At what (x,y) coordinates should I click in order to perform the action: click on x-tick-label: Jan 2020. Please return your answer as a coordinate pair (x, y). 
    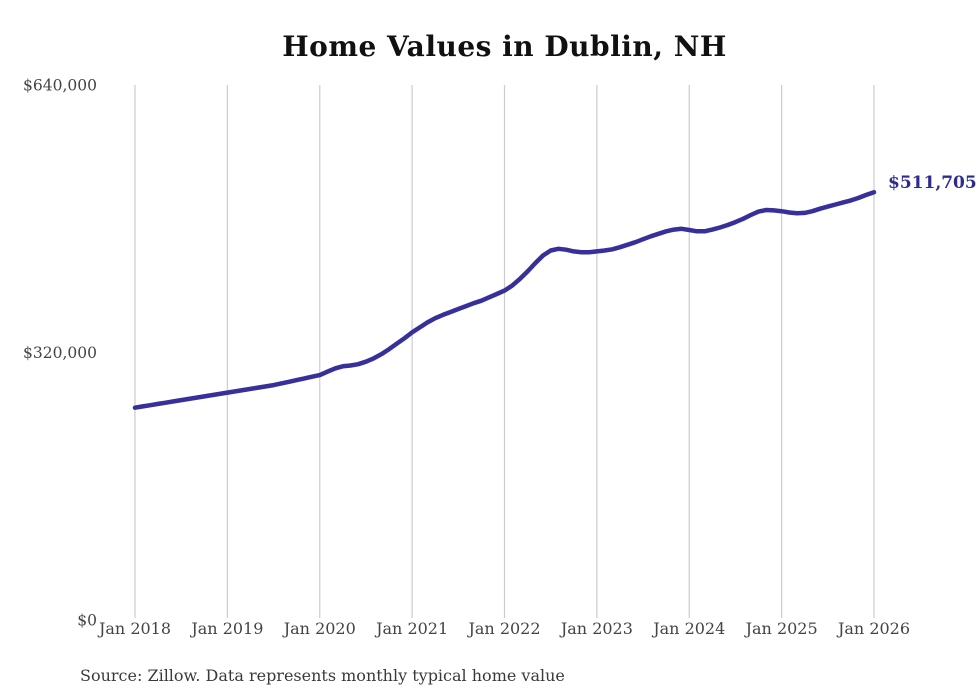
    Looking at the image, I should click on (319, 628).